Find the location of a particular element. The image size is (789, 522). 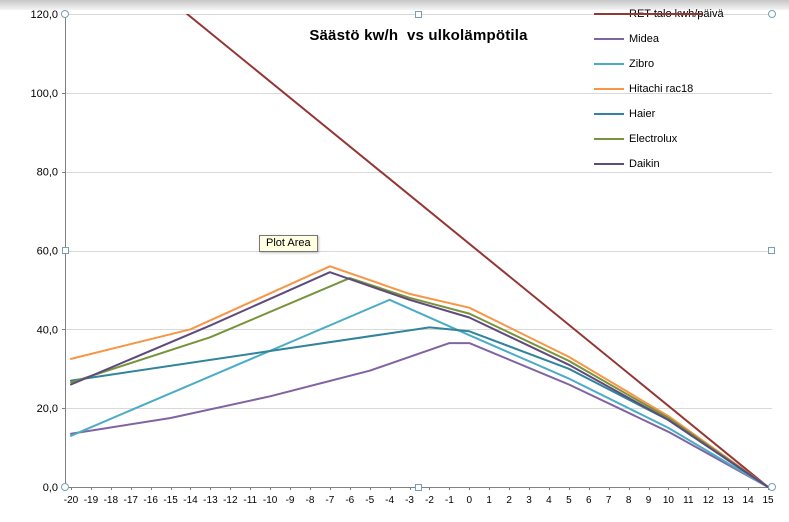

x-tick-label: -1 is located at coordinates (449, 500).